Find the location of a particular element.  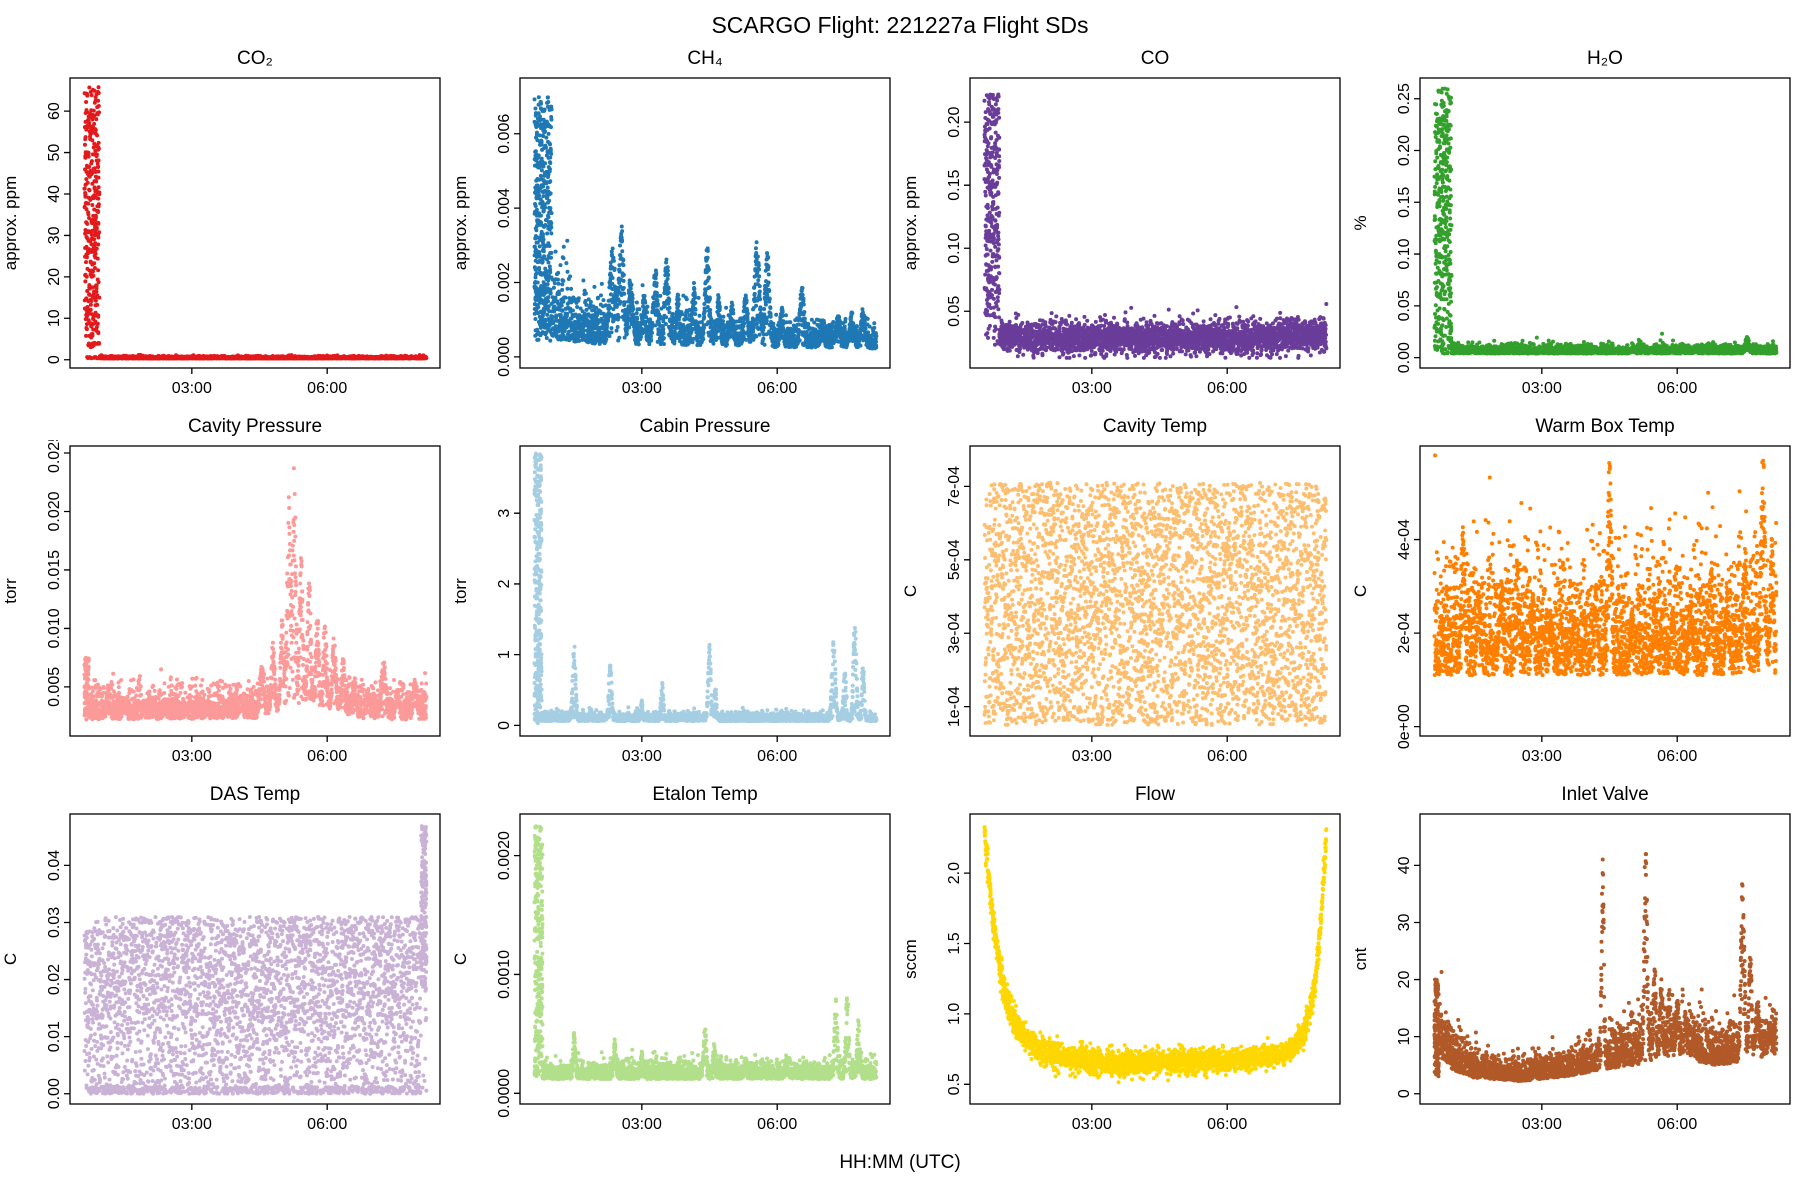

chart-panel-co: CO is located at coordinates (1125, 230).